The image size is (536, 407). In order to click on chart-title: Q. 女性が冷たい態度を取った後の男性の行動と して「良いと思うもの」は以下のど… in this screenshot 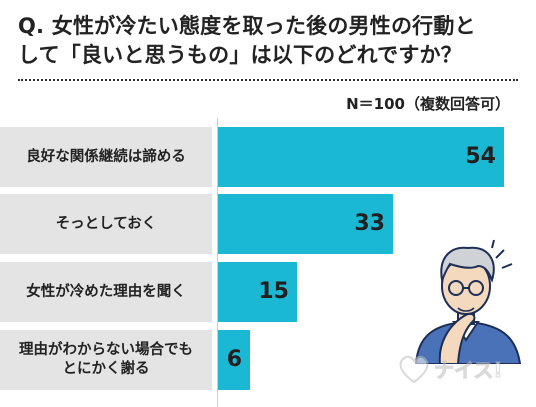, I will do `click(270, 41)`.